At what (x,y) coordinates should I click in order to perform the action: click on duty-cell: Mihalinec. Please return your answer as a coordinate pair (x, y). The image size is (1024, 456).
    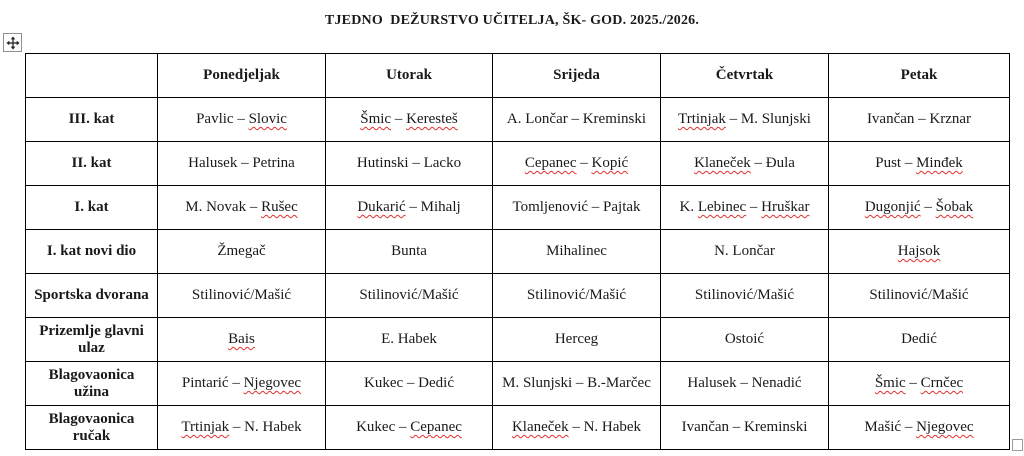
    Looking at the image, I should click on (576, 251).